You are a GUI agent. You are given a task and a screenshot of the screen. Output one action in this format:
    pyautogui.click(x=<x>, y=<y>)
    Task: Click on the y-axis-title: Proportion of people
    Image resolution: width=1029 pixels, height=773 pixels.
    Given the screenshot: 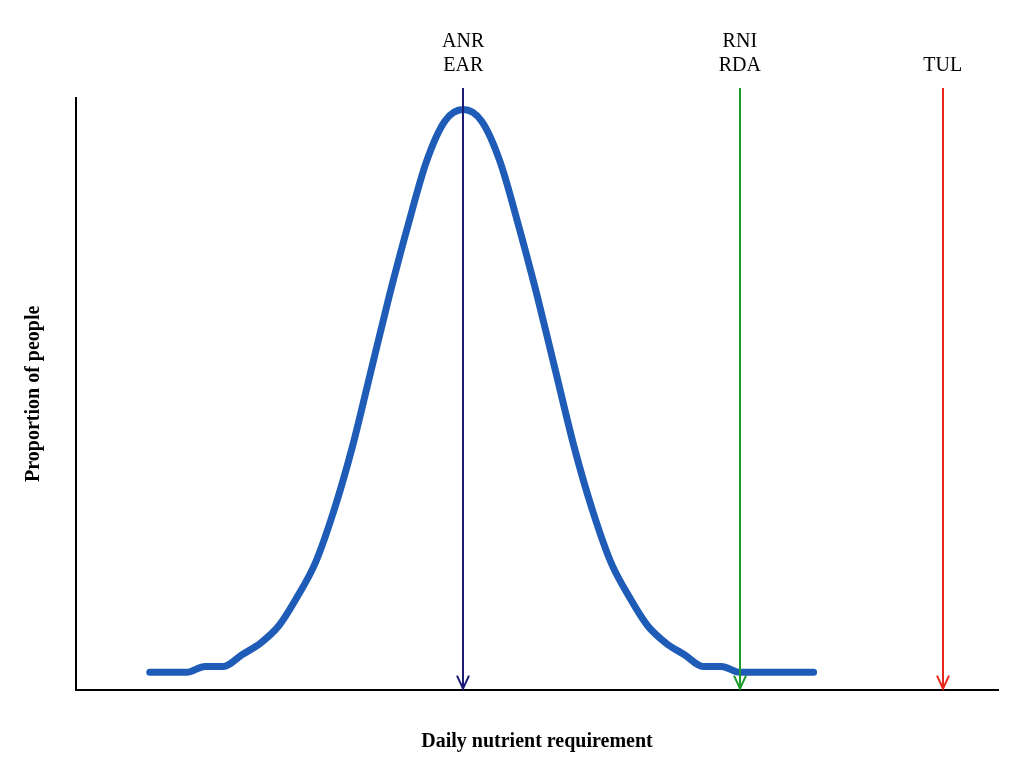 What is the action you would take?
    pyautogui.click(x=33, y=393)
    